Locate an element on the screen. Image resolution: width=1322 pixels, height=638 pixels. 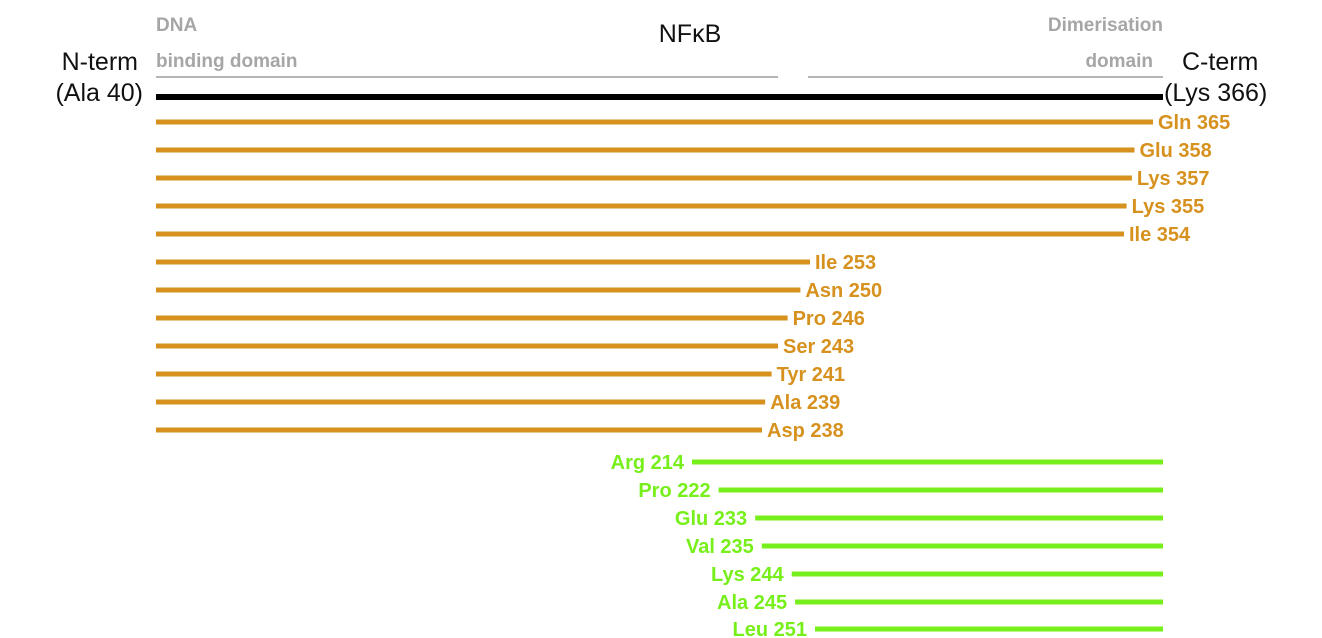
dimerisation-label-line1: Dimerisation is located at coordinates (1105, 25).